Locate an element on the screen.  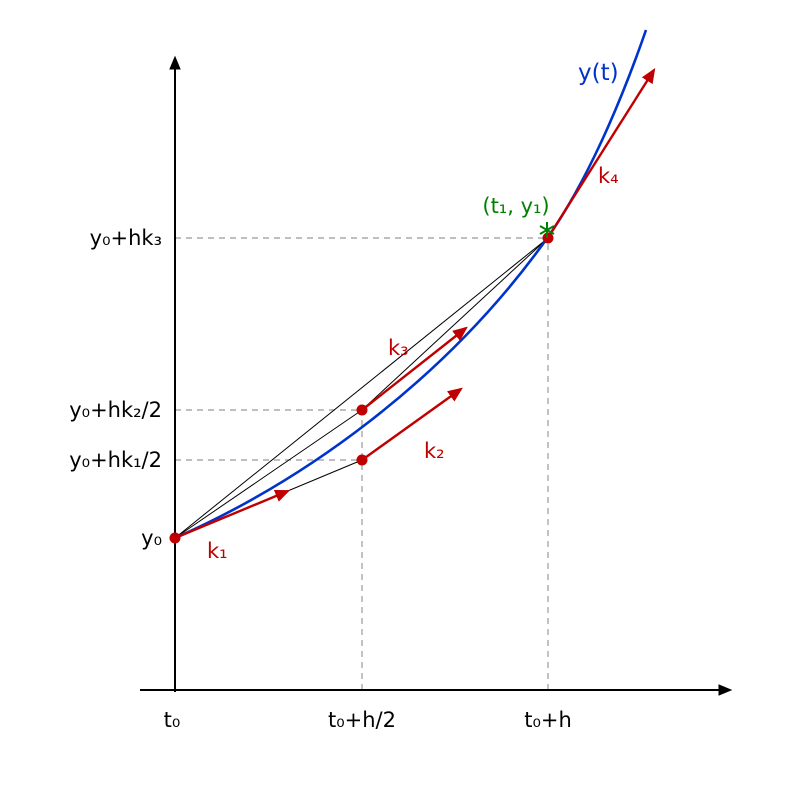
x-axis-label-t0-half-h: t₀+h/2 is located at coordinates (362, 720).